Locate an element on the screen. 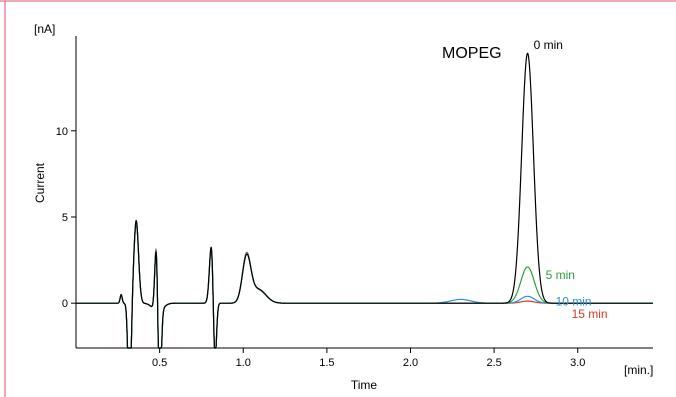 This screenshot has width=676, height=397. y-axis-title: Current is located at coordinates (40, 182).